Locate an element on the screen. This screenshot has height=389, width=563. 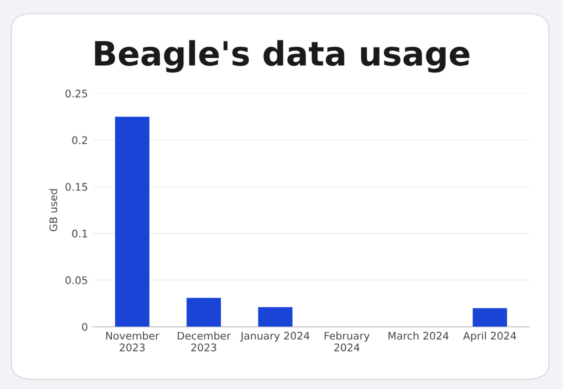
x-tick-label: April 2024 is located at coordinates (489, 337).